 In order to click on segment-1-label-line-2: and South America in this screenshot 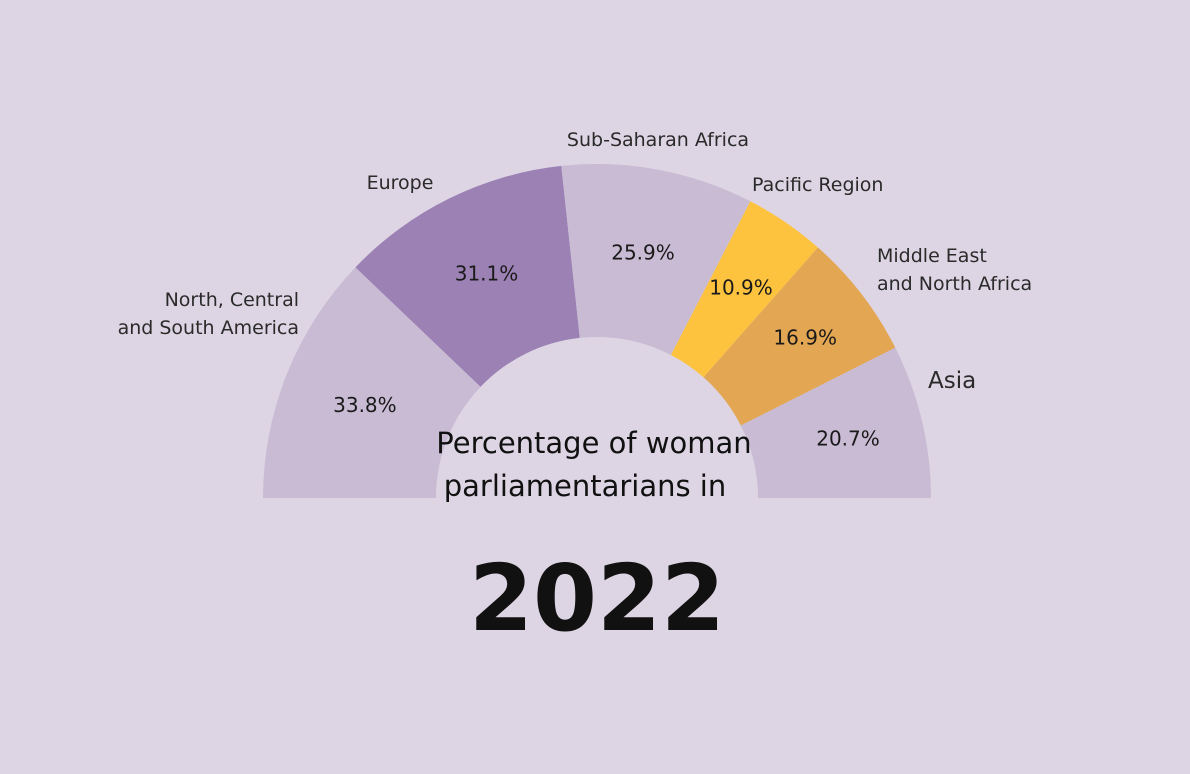, I will do `click(208, 328)`.